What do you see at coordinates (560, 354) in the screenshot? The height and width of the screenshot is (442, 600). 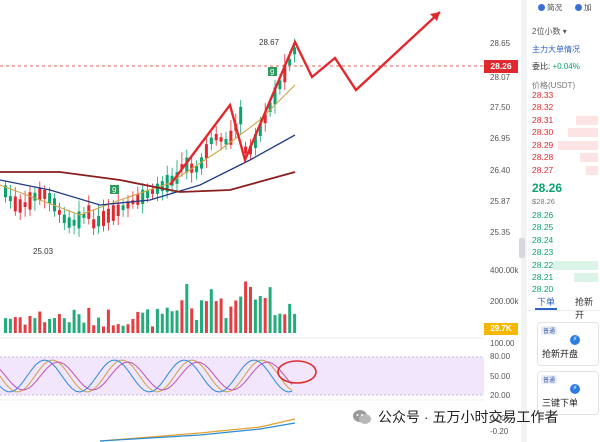 I see `card-label: 抢新开盘` at bounding box center [560, 354].